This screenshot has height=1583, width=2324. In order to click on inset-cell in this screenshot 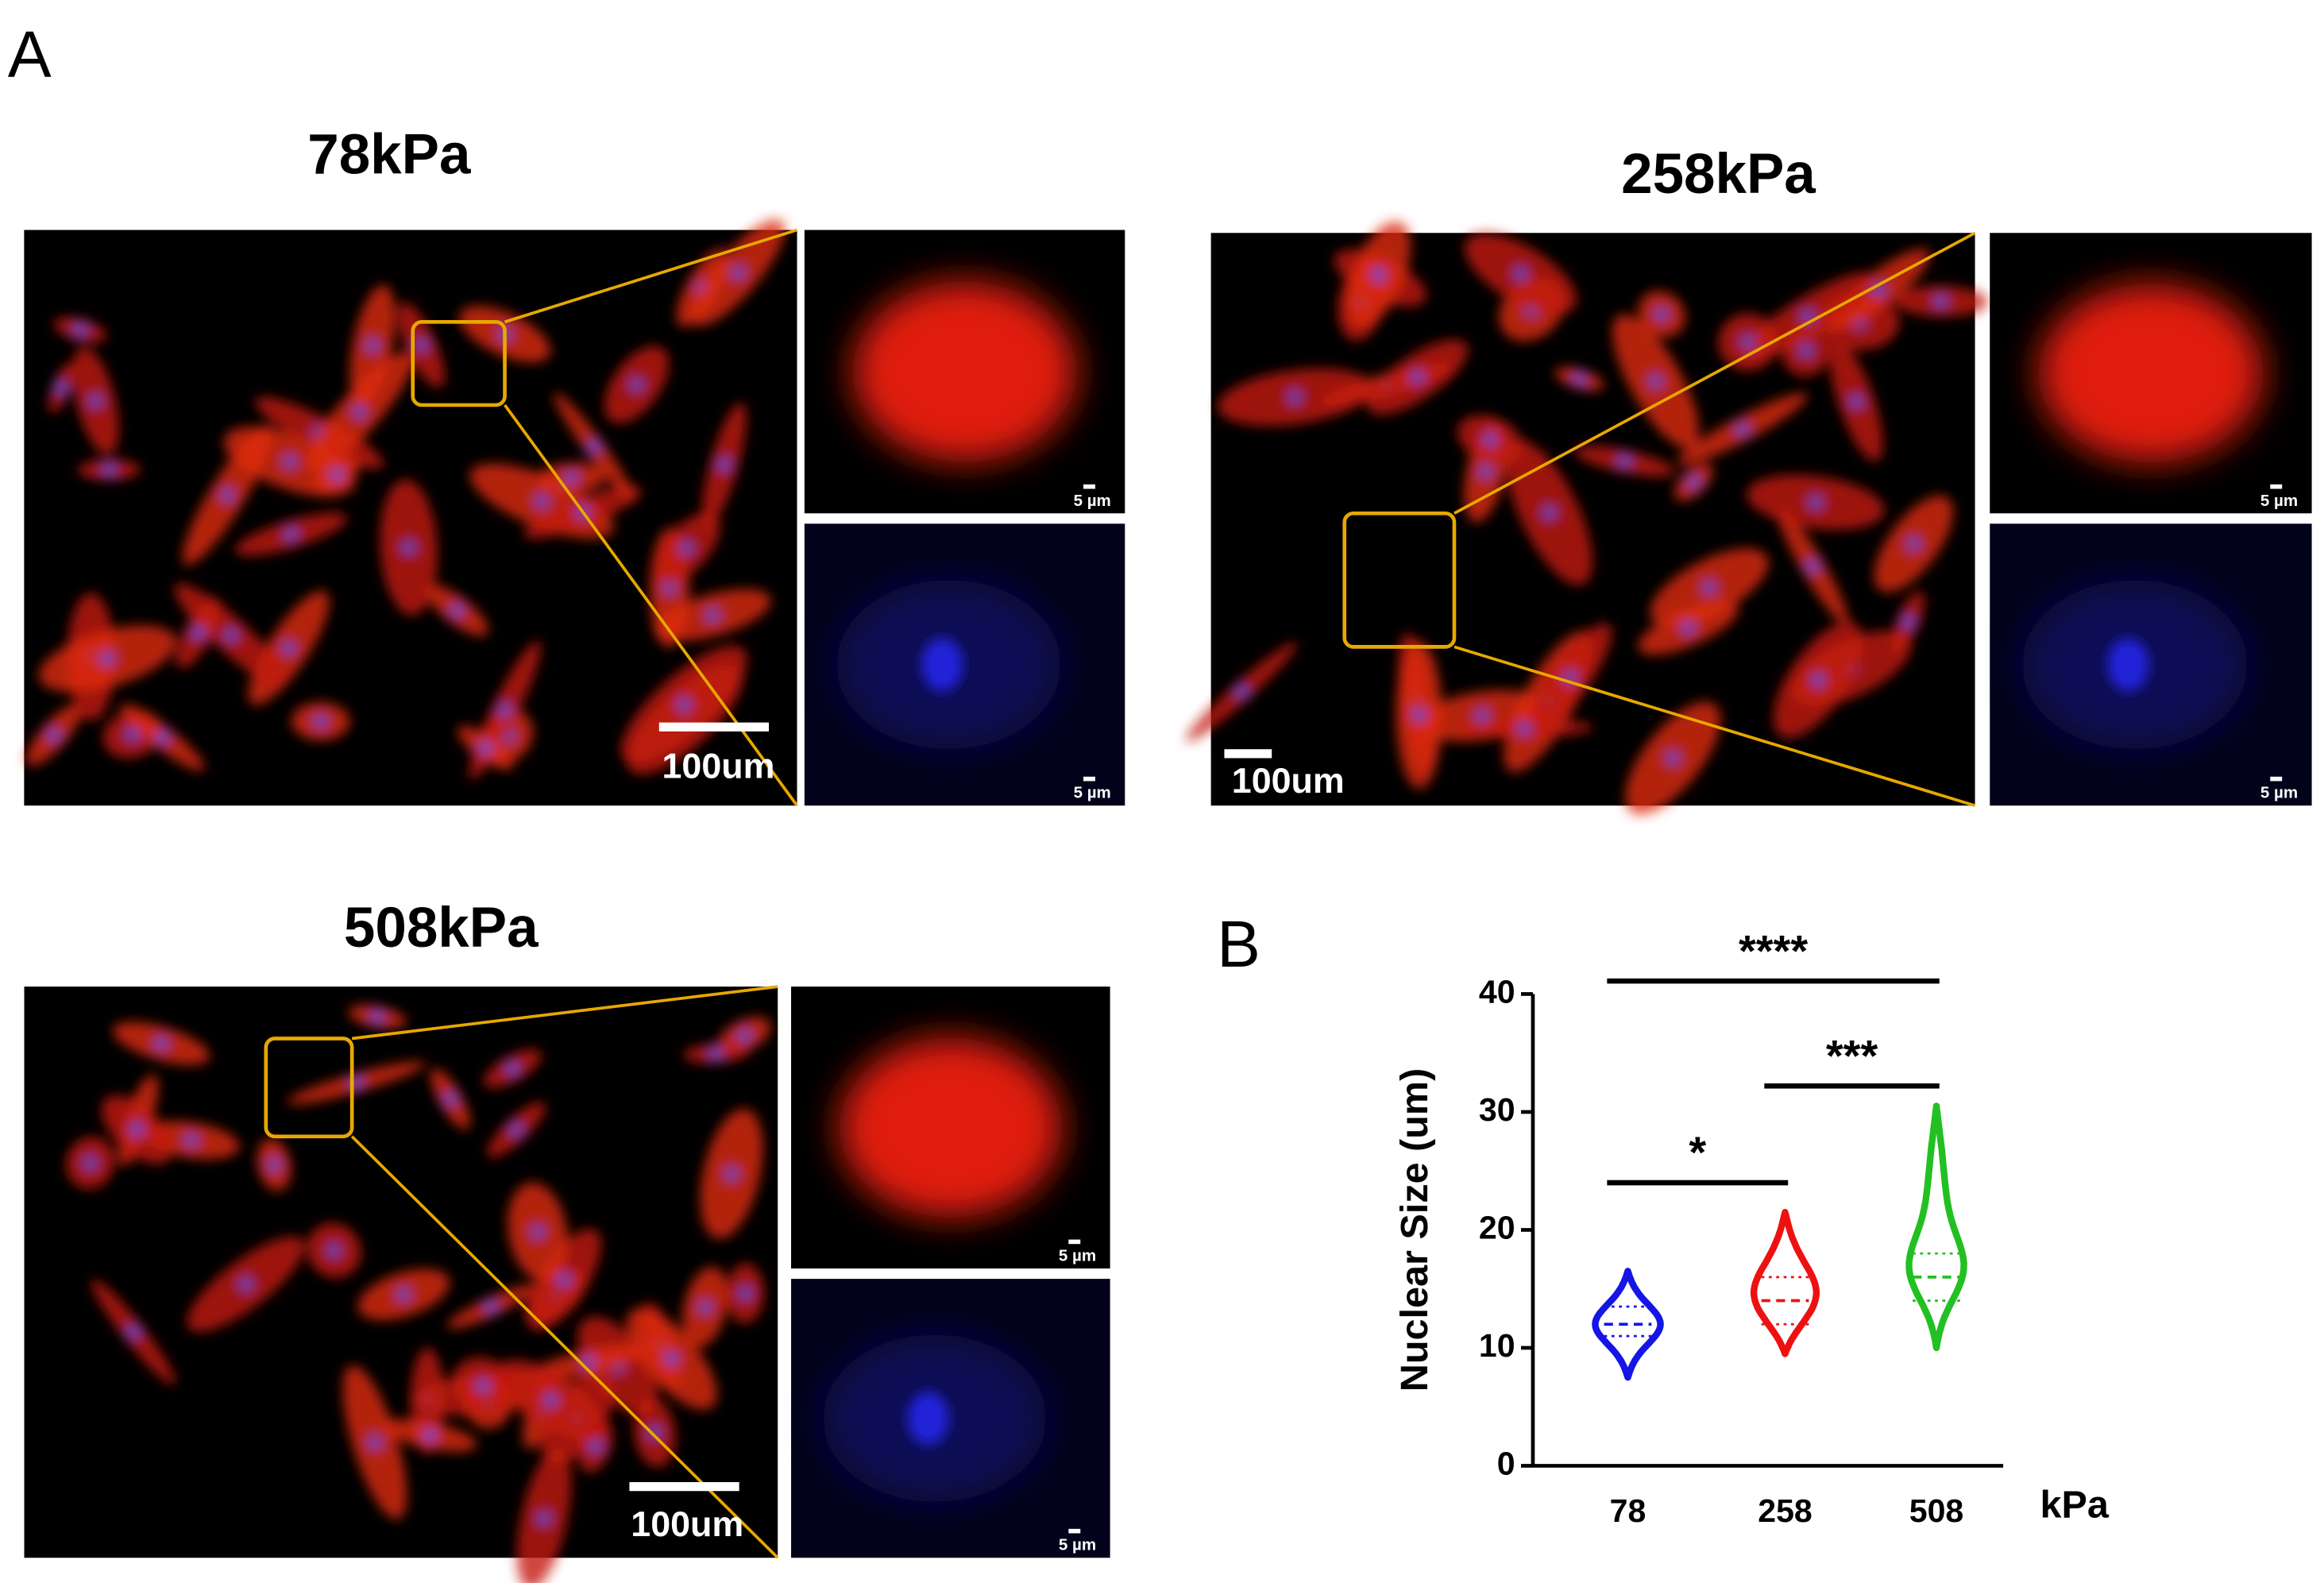, I will do `click(2151, 373)`.